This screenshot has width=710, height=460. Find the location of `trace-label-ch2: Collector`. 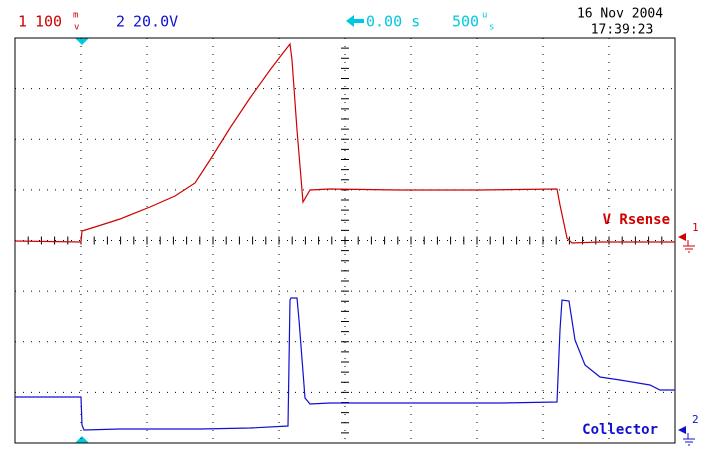

trace-label-ch2: Collector is located at coordinates (620, 430).